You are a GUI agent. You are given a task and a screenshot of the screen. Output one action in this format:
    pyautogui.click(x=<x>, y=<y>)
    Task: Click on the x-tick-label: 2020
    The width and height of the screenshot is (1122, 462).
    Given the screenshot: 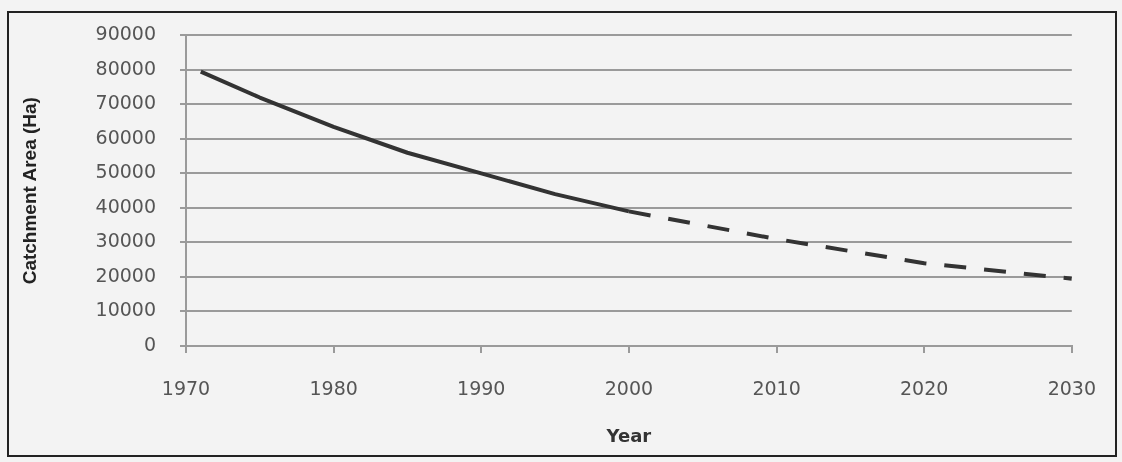 What is the action you would take?
    pyautogui.click(x=924, y=388)
    